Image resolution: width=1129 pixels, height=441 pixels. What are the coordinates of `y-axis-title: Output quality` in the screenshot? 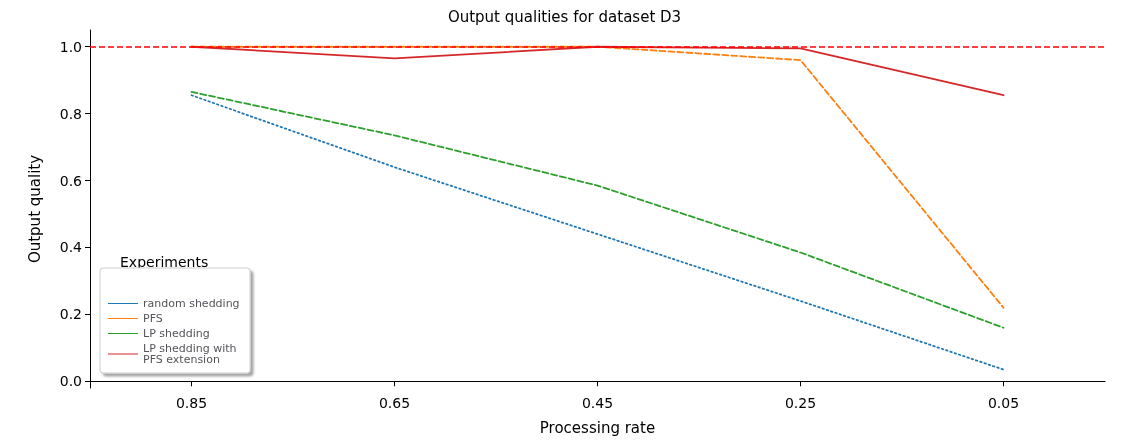 It's located at (34, 209).